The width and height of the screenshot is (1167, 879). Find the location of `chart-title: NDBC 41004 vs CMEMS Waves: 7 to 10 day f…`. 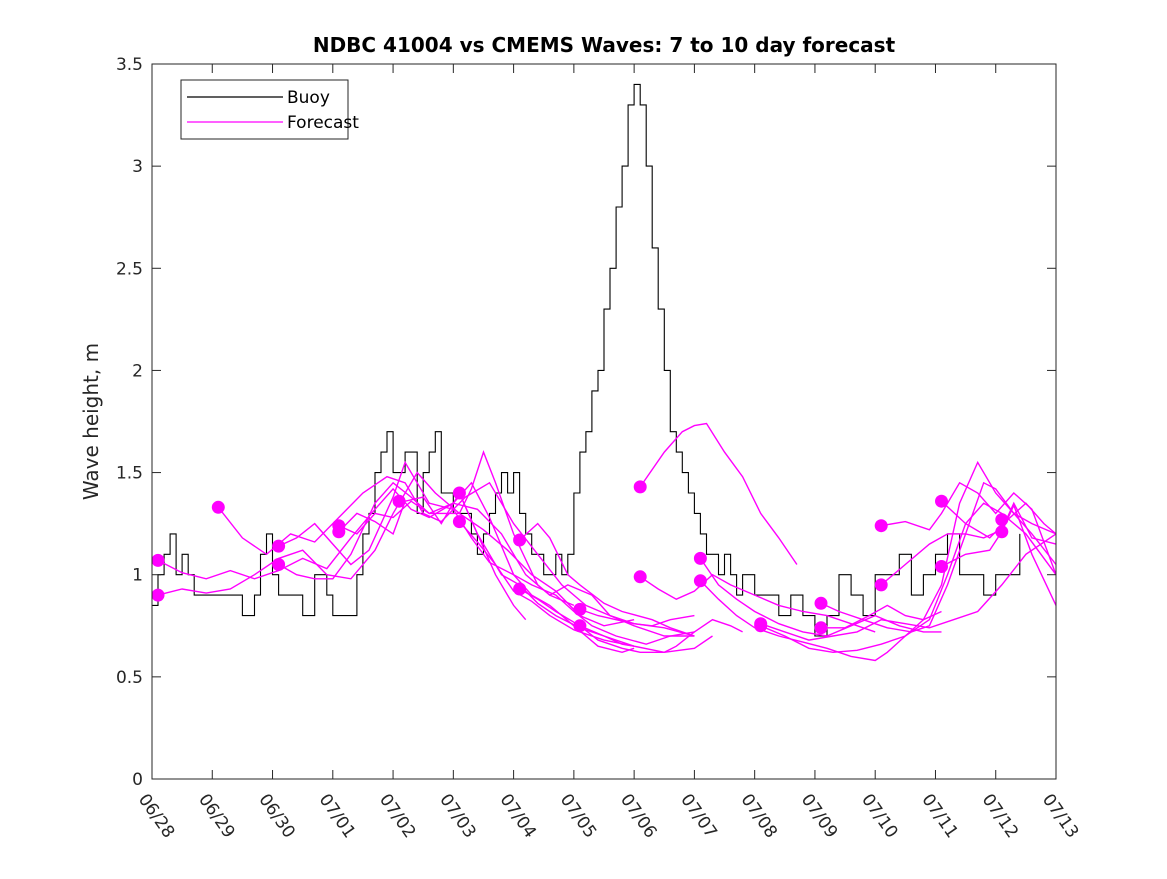

chart-title: NDBC 41004 vs CMEMS Waves: 7 to 10 day f… is located at coordinates (604, 45).